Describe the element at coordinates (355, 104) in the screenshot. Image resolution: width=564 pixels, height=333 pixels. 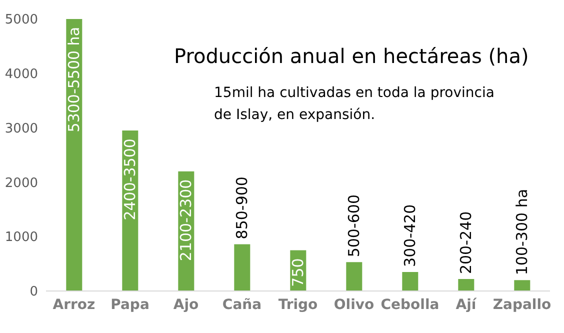
I see `text: 15mil ha cultivadas en toda la provincia de Islay, en expansión.` at that location.